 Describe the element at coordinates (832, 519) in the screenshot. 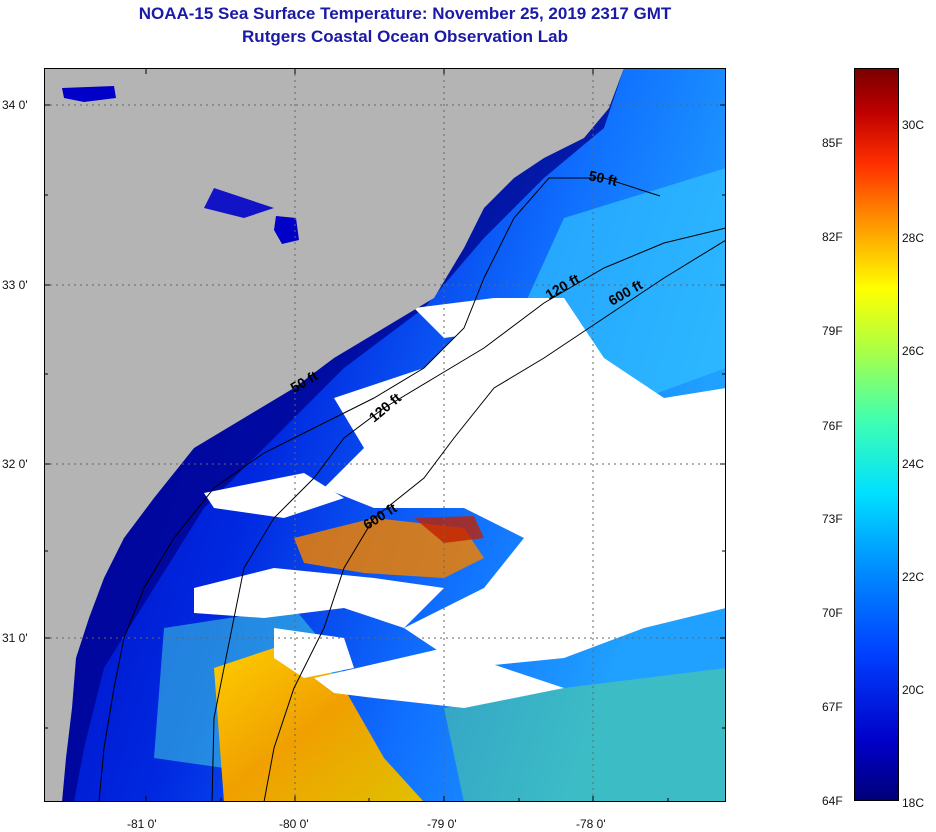

I see `colorbar-f-label: 73F` at that location.